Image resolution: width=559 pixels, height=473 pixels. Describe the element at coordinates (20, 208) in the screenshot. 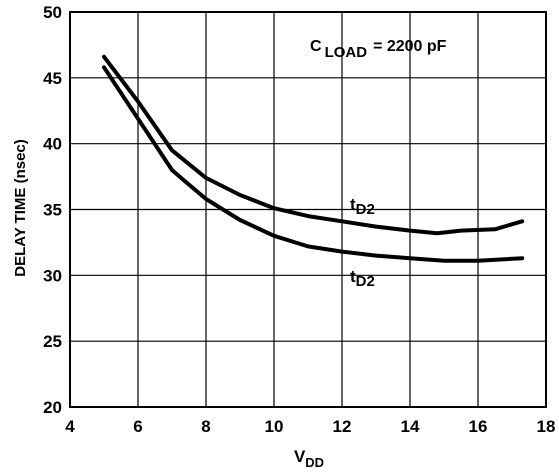

I see `y-axis-title: DELAY TIME (nsec)` at that location.